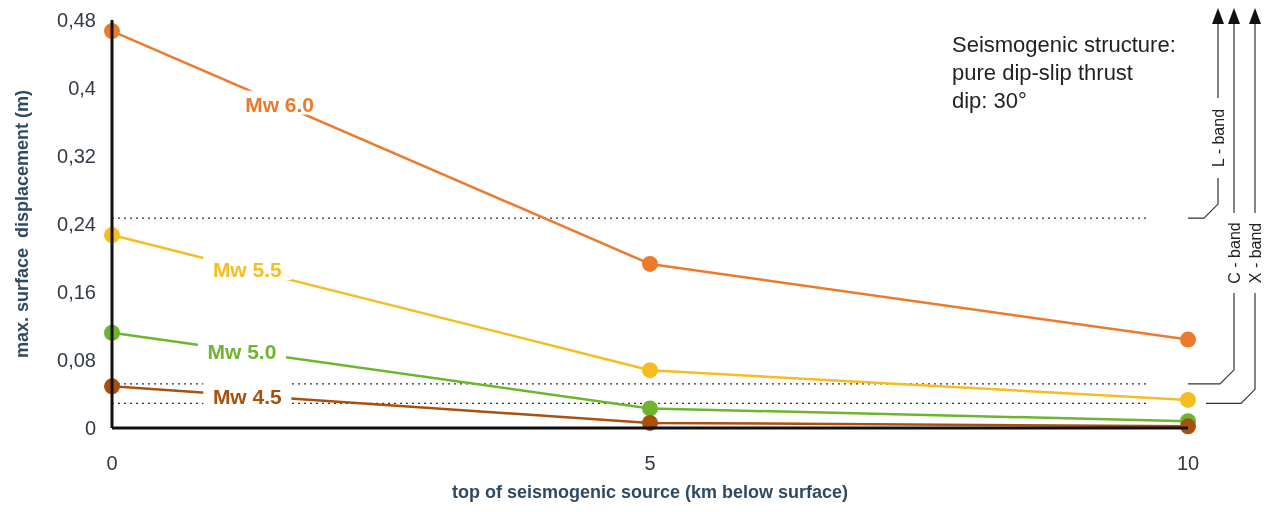 The image size is (1272, 512). I want to click on y-tick-label: 0,08, so click(76, 360).